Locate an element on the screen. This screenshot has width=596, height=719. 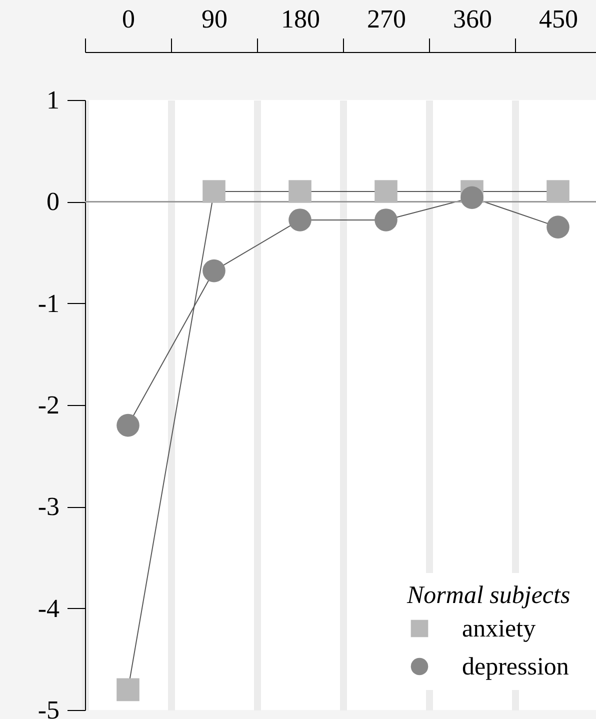
x-tick-label: 270 is located at coordinates (386, 19).